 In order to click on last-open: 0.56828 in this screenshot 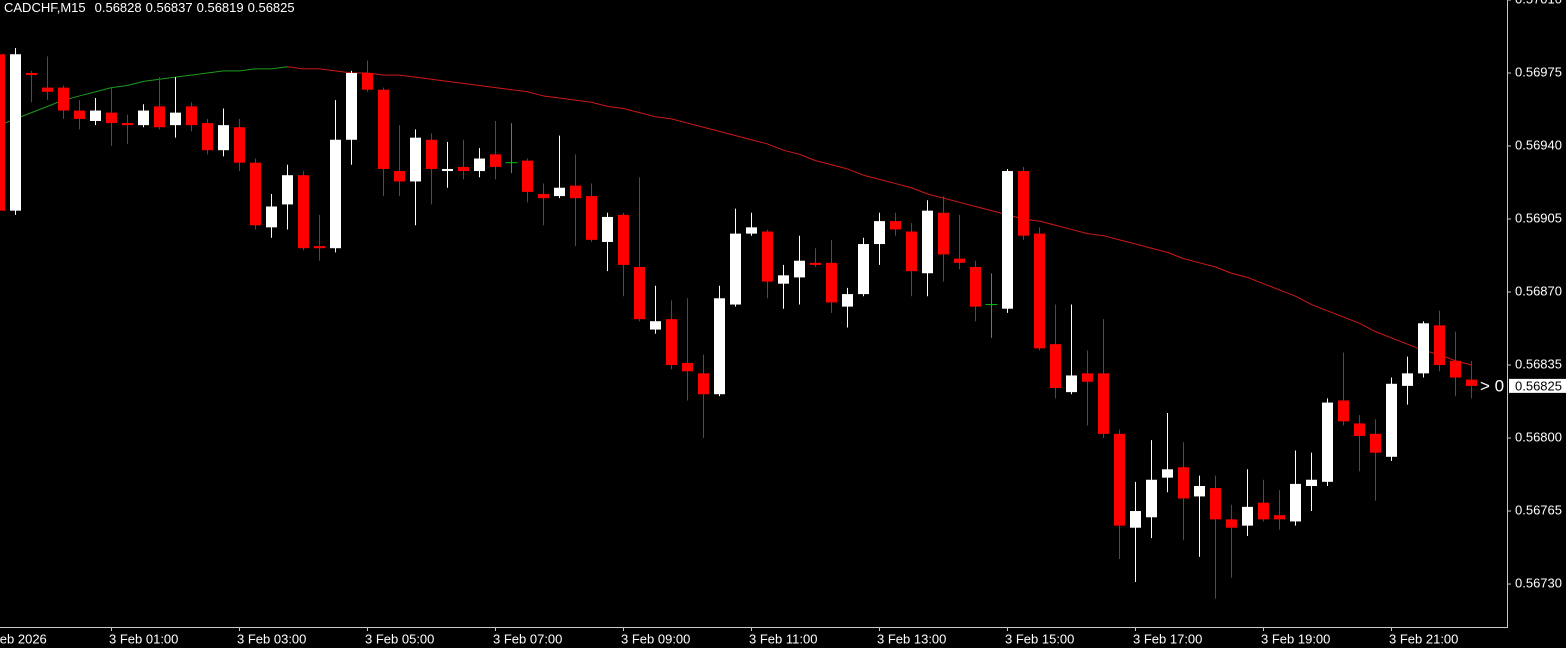, I will do `click(118, 7)`.